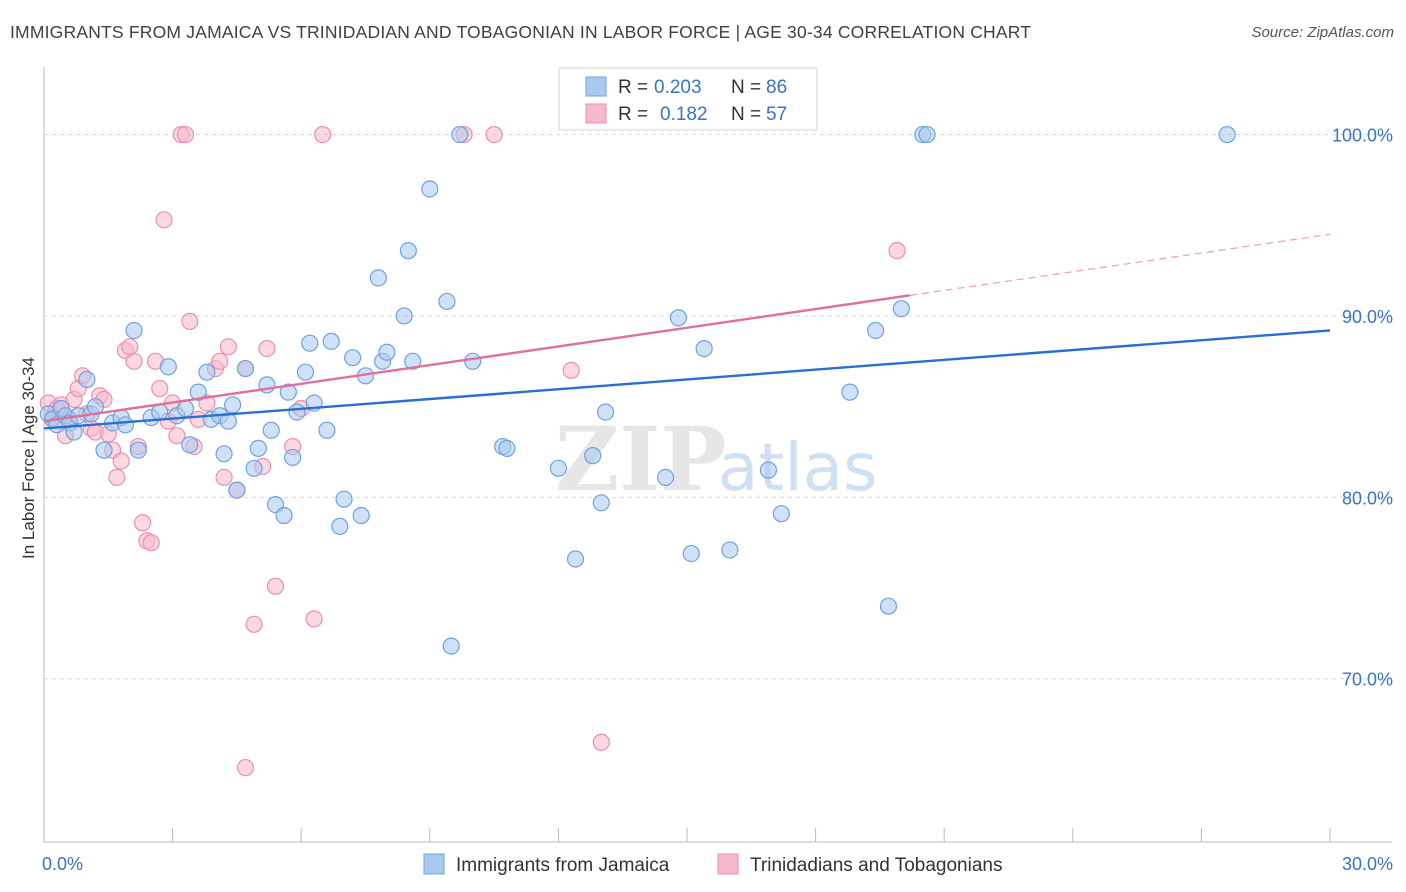 The image size is (1406, 892). I want to click on y-axis-title: In Labor Force | Age 30-34, so click(28, 458).